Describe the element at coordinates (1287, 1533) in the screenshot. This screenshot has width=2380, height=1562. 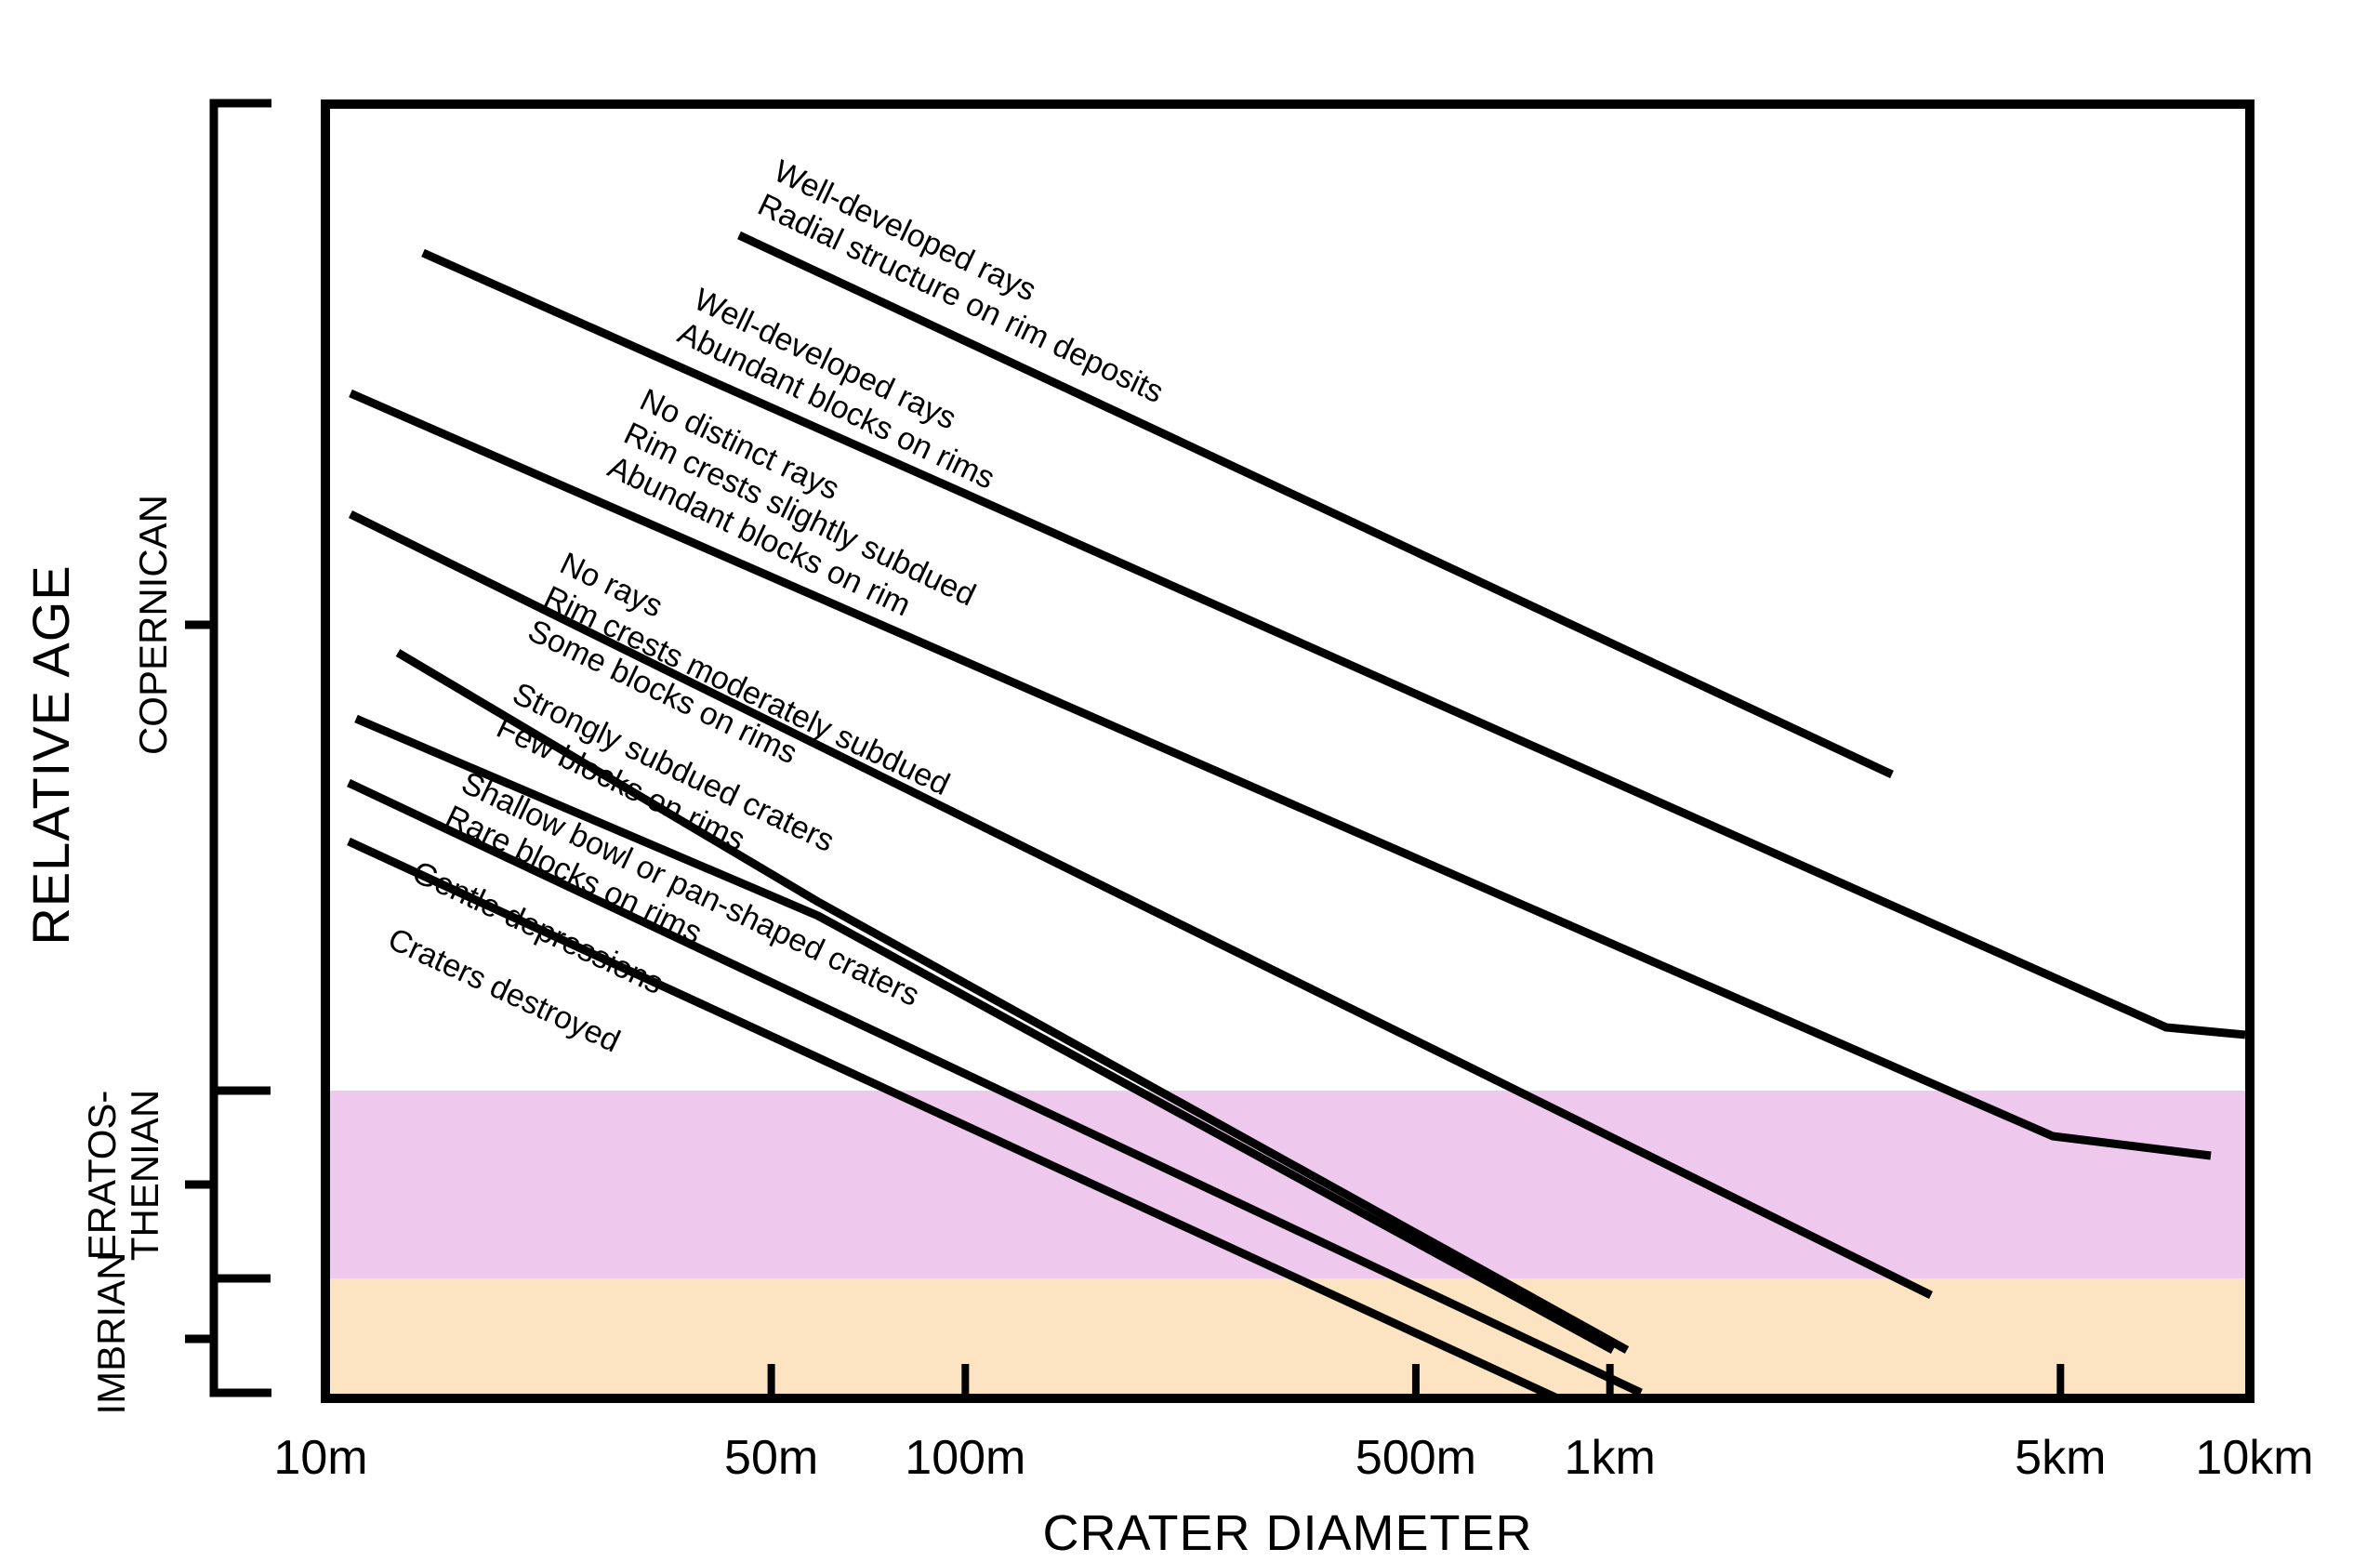
I see `x-axis-title: CRATER DIAMETER` at that location.